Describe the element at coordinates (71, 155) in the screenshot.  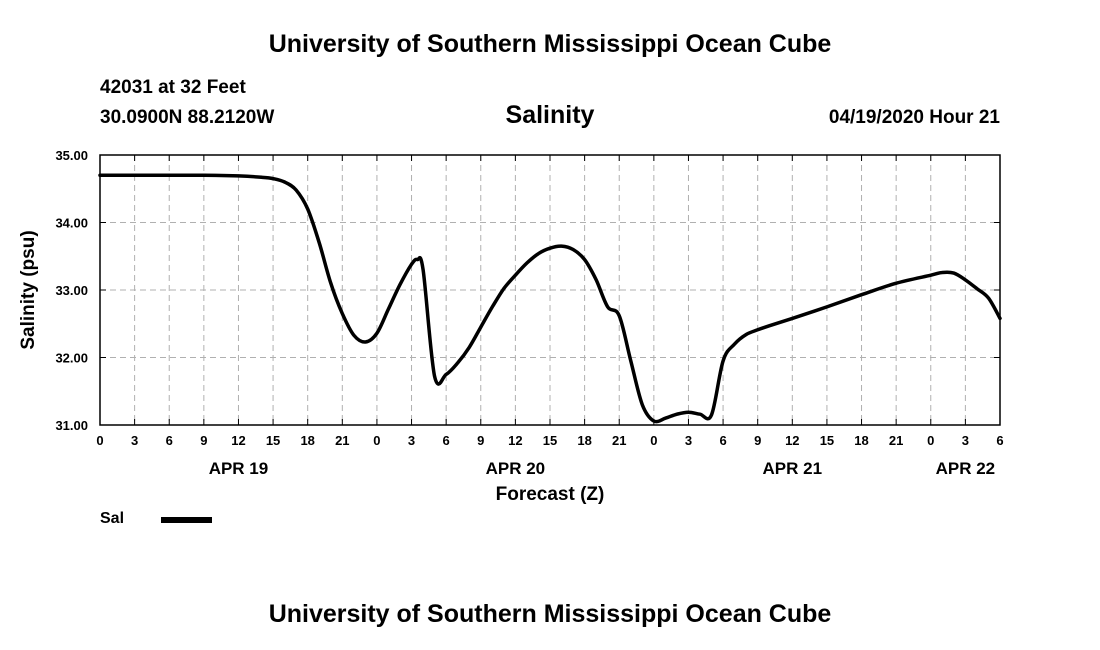
I see `y-tick-label: 35.00` at that location.